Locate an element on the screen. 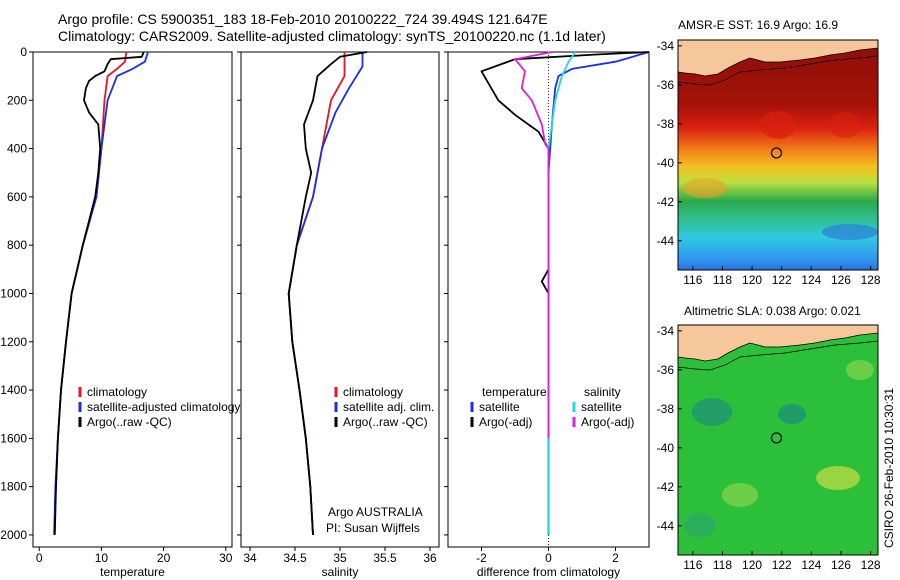 Image resolution: width=900 pixels, height=580 pixels. map-axes-2: 116 118 120 122 124 126 128 -34 -36 -38 -40 -42 -44 is located at coordinates (769, 448).